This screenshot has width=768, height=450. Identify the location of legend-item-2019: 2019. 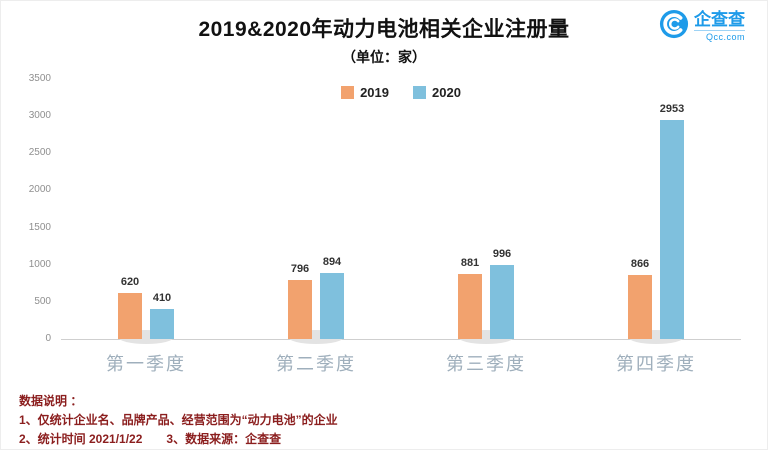
(365, 92).